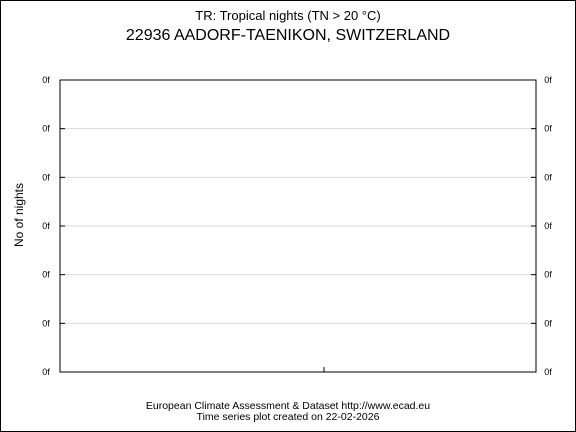  I want to click on footer-created: Time series plot created on 22-02-2026, so click(288, 417).